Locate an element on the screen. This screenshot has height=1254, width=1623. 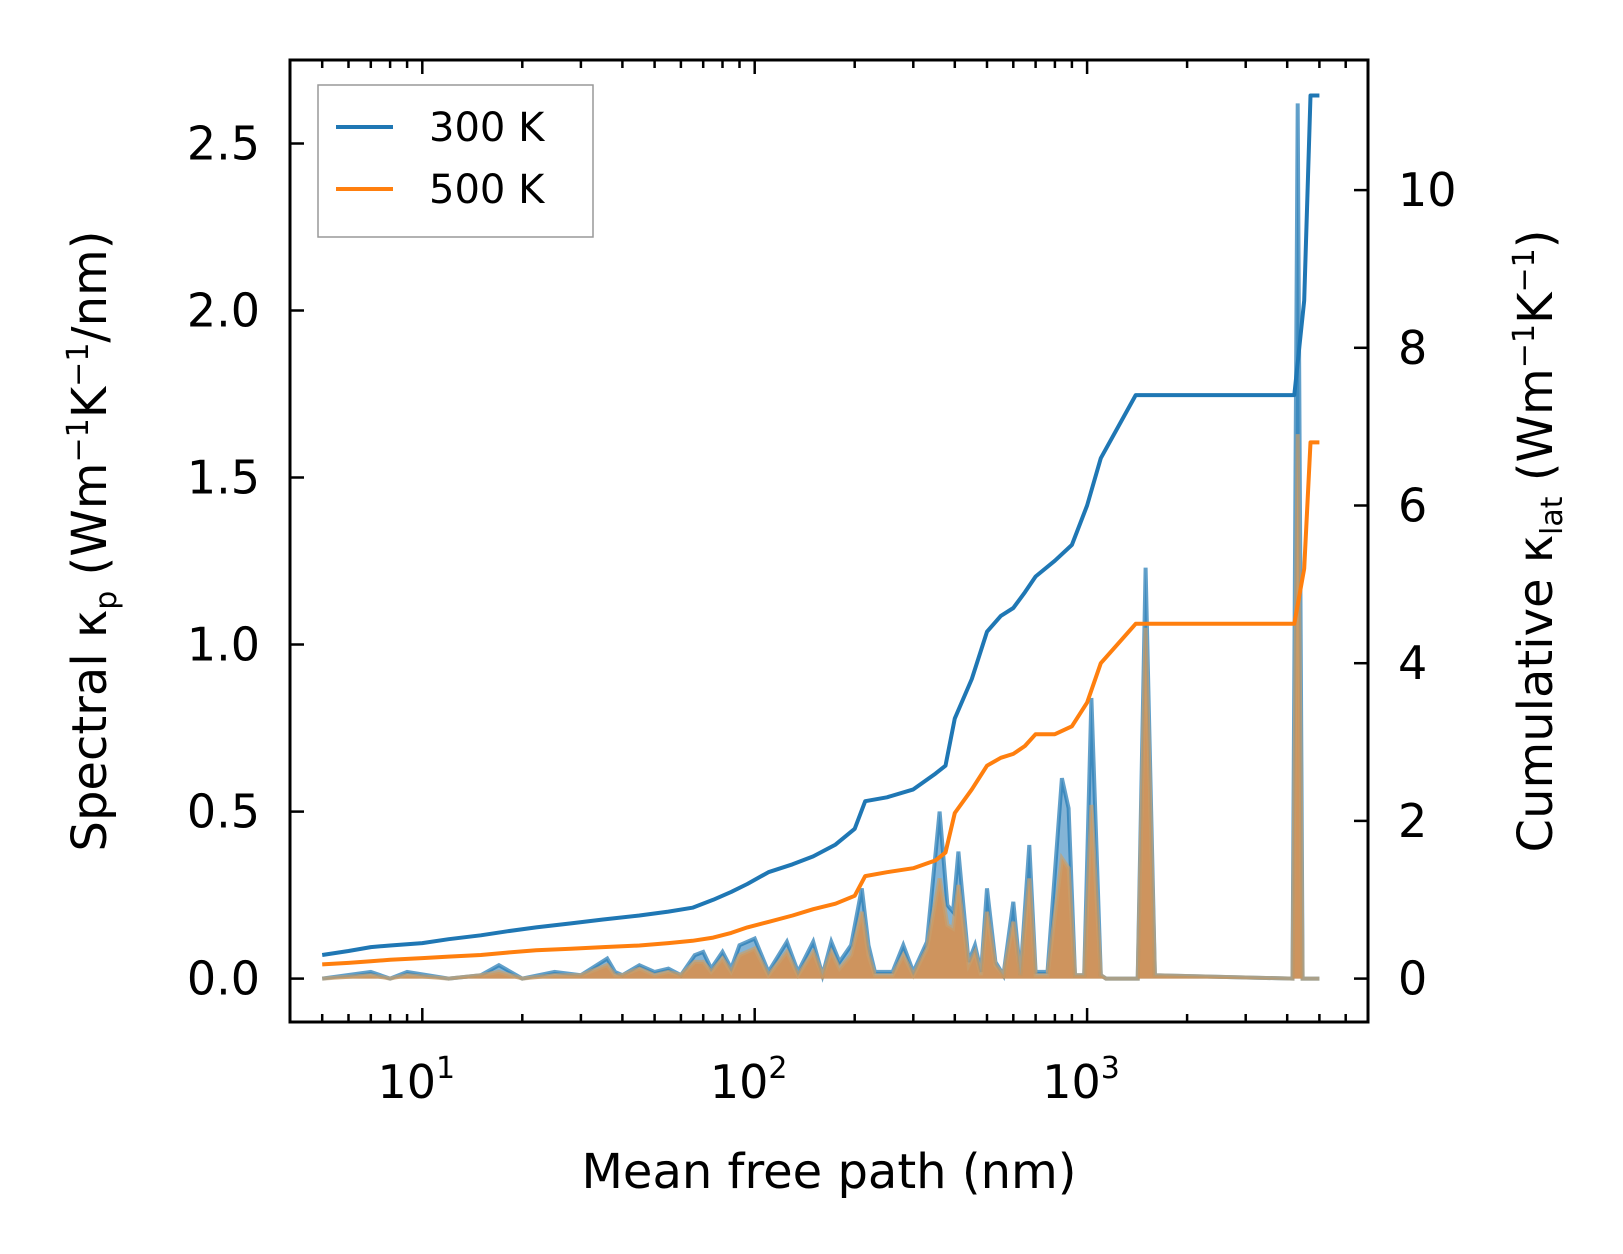
right-axis-title: Cumulative κlat (Wm−1K−1) is located at coordinates (1538, 541).